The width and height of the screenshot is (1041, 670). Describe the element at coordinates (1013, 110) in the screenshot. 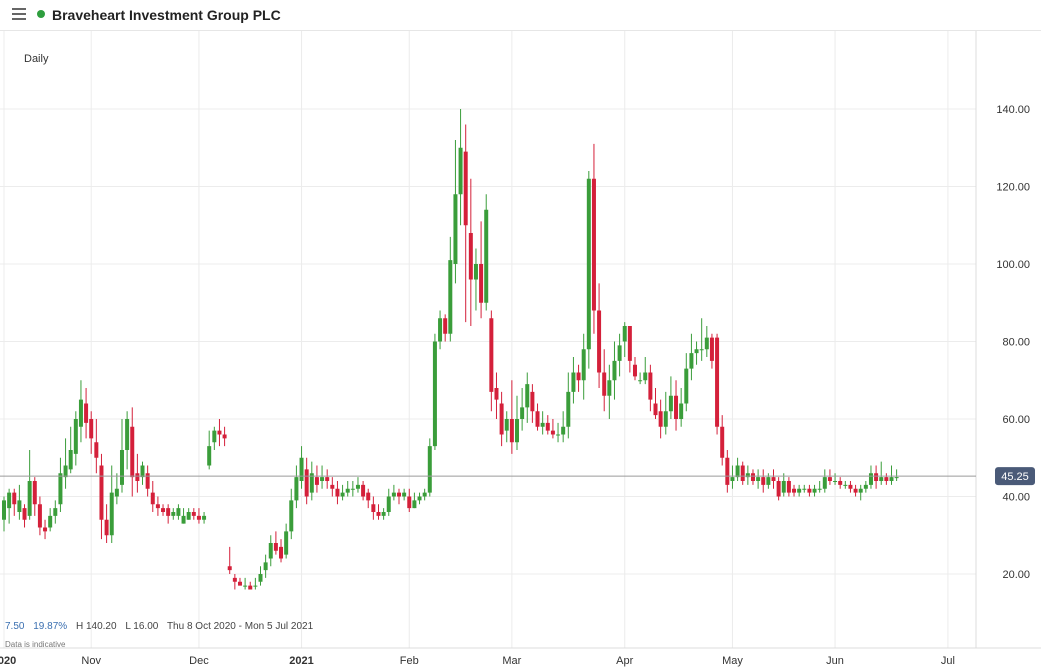

I see `y-tick-label: 140.00` at that location.